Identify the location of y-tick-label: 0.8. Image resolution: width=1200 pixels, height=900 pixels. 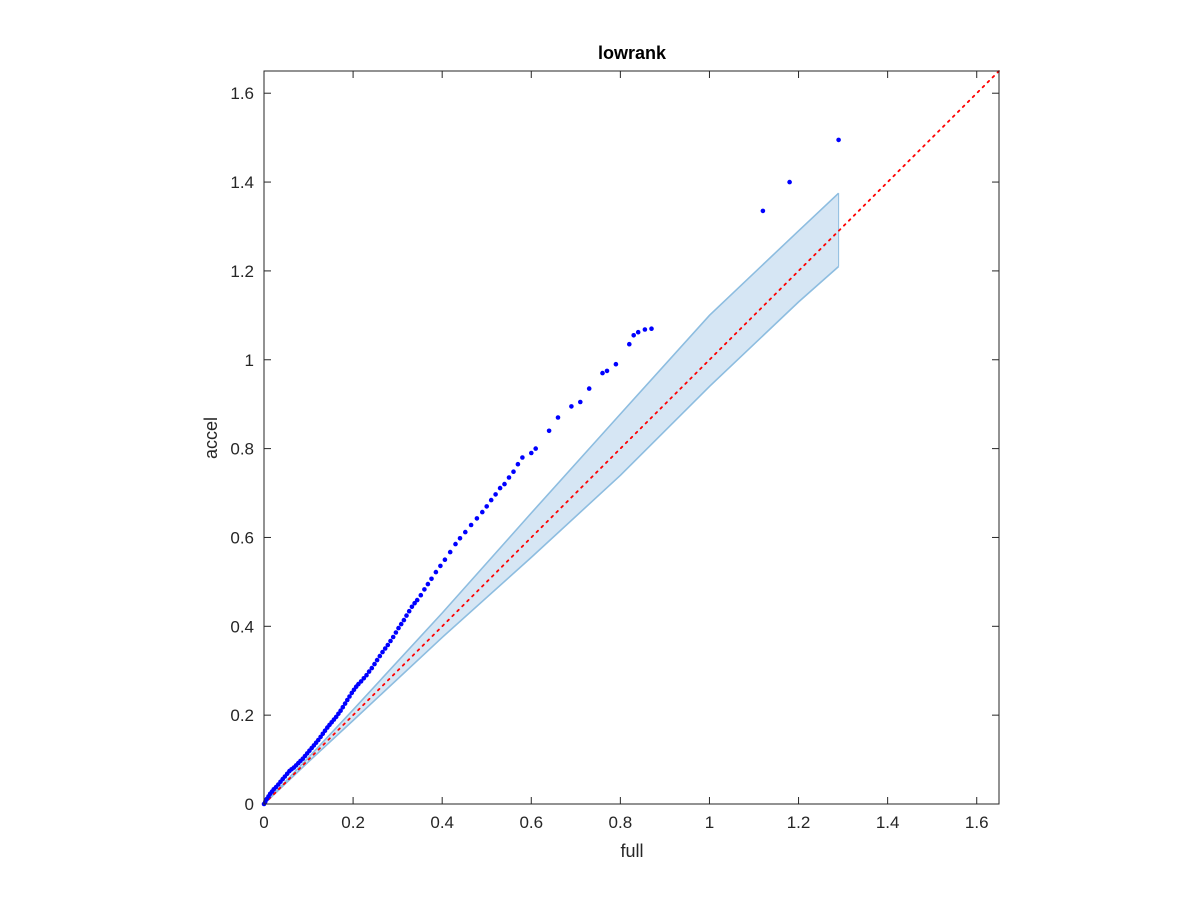
(242, 449).